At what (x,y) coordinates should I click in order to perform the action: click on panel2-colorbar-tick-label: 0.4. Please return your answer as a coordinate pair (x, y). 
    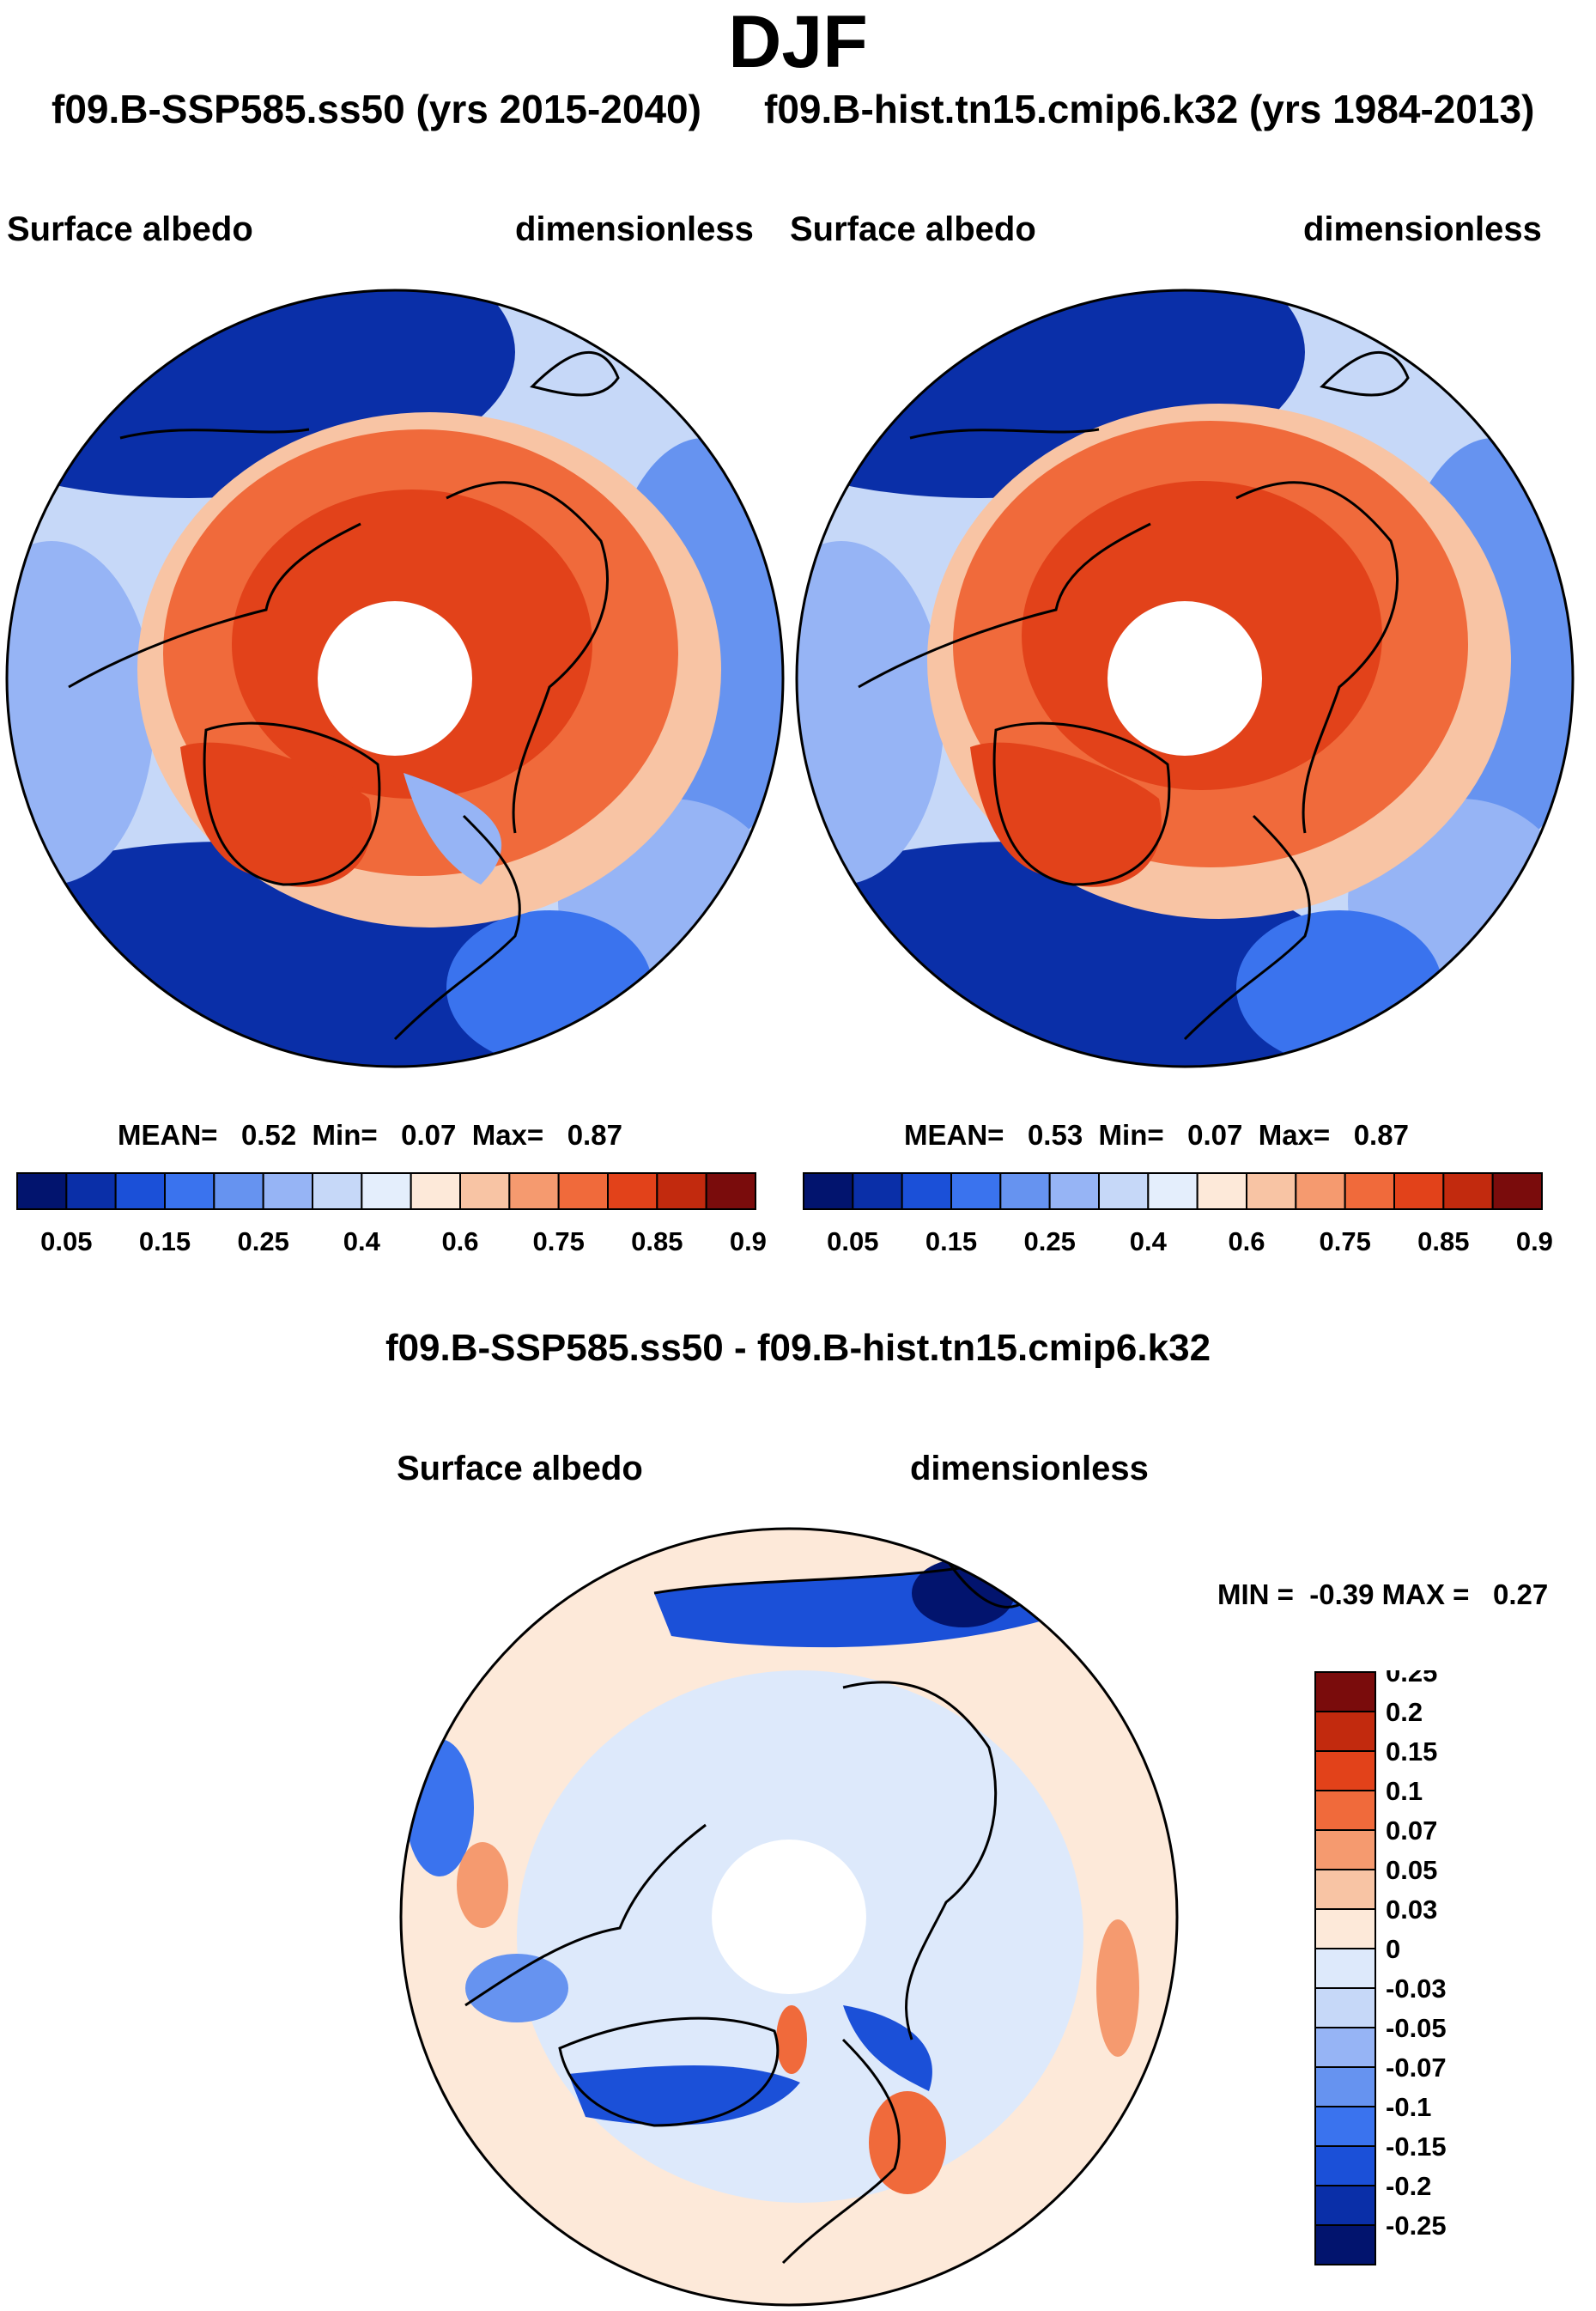
    Looking at the image, I should click on (1149, 1241).